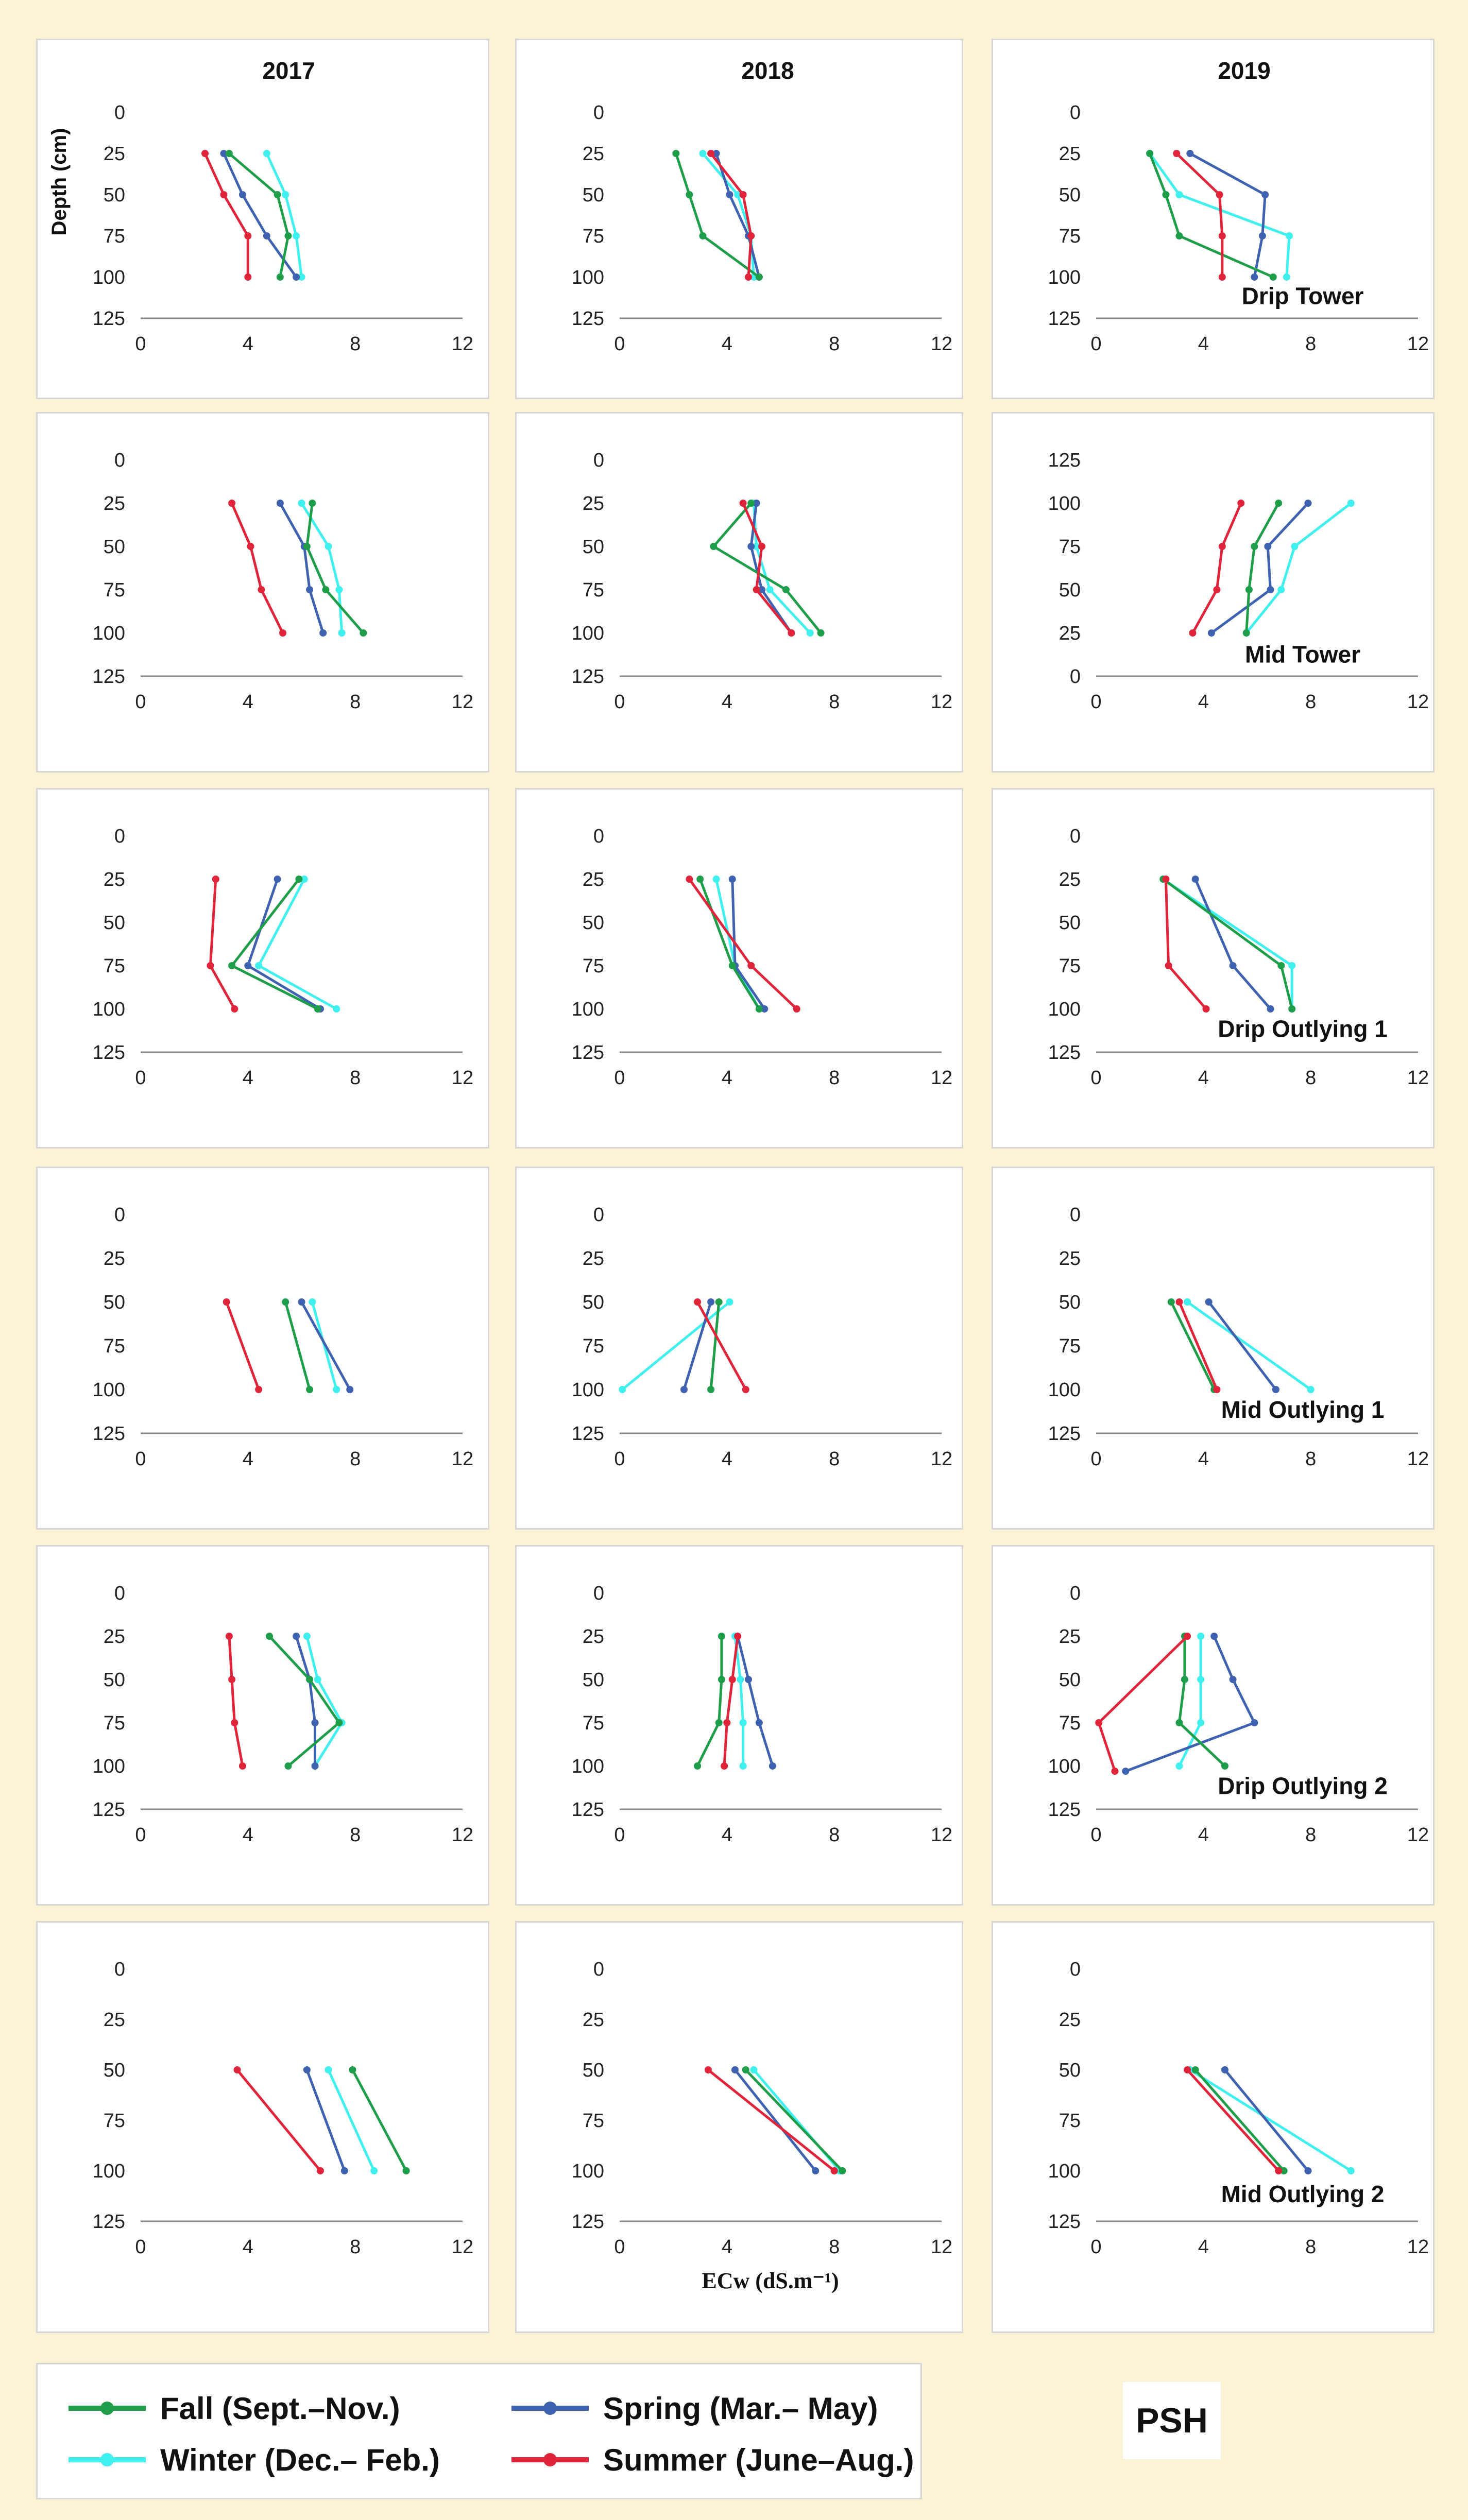 This screenshot has width=1468, height=2520. I want to click on panel-site-label: Drip Tower, so click(1303, 295).